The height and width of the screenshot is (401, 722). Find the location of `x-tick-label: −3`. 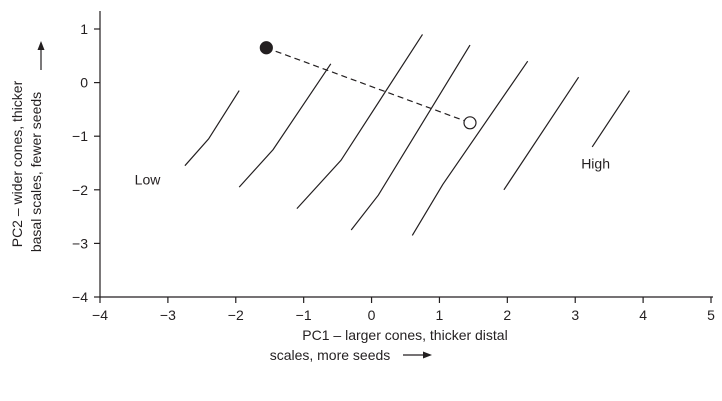

x-tick-label: −3 is located at coordinates (168, 315).